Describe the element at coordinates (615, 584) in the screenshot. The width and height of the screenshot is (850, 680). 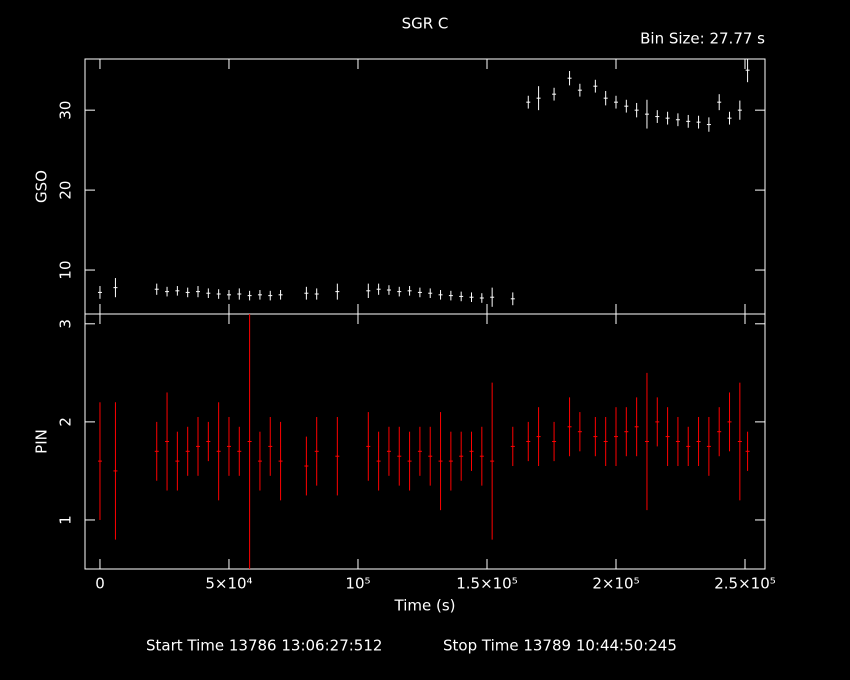
I see `x-tick-label: 2×10⁵` at that location.